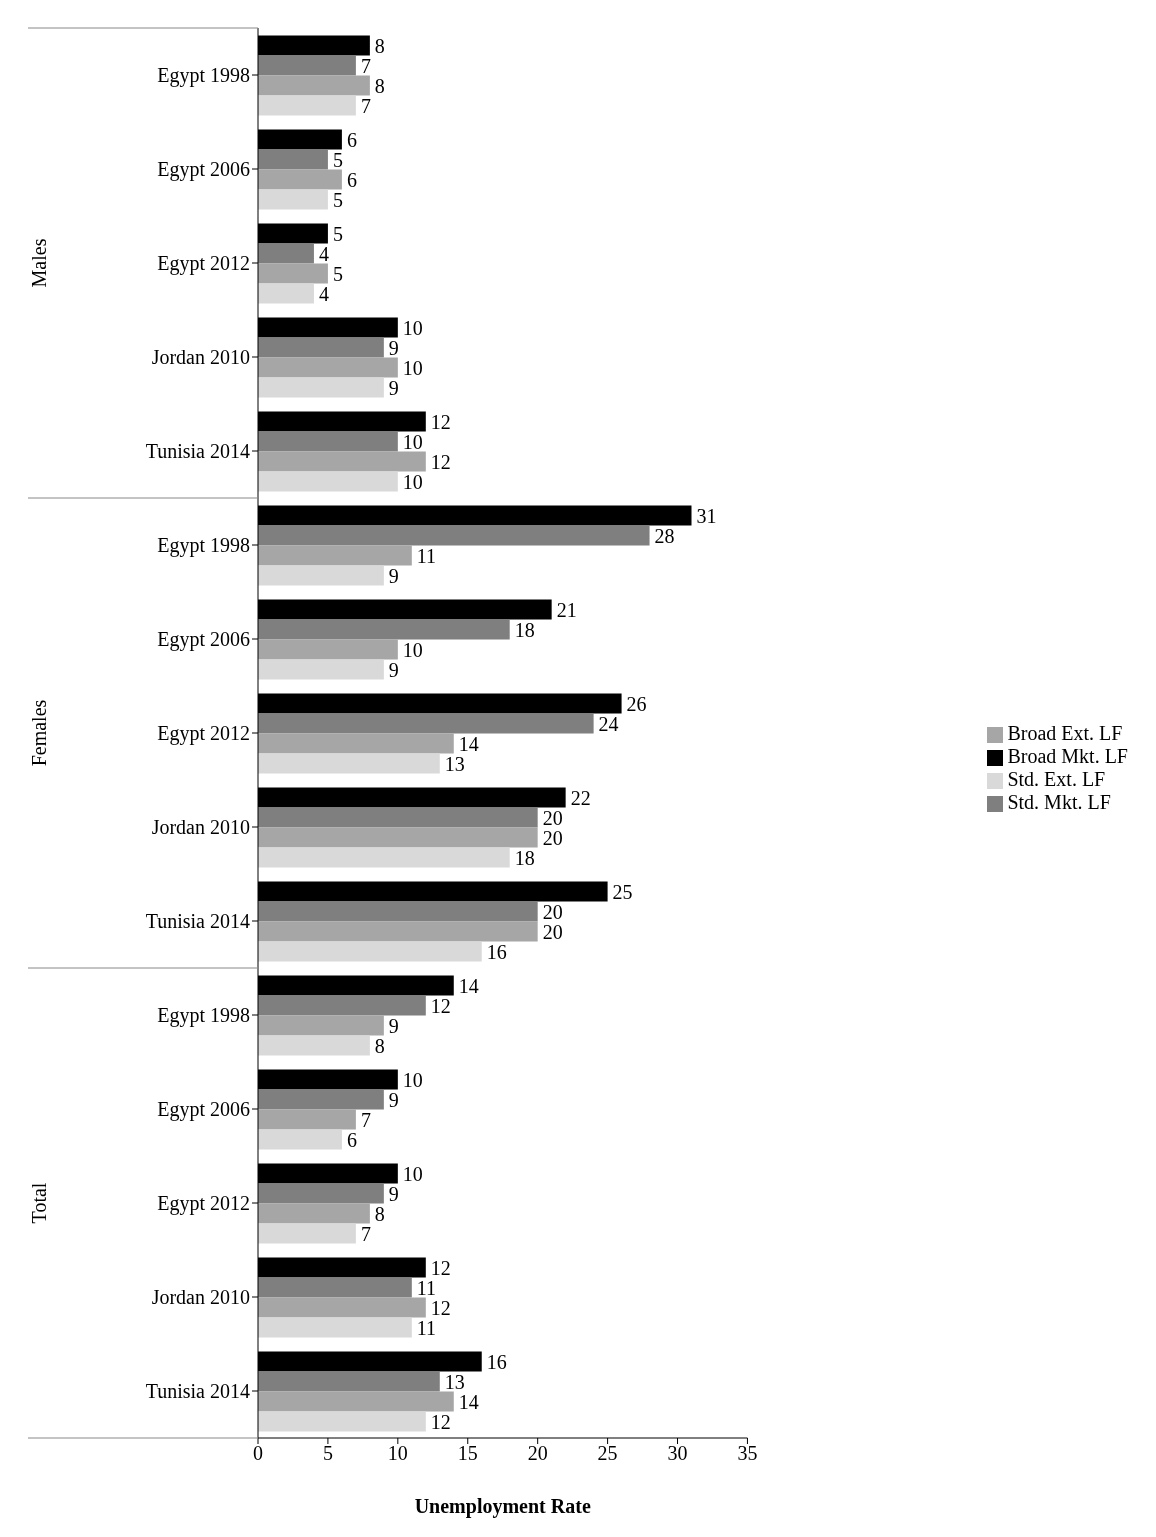  I want to click on data-label: 28, so click(664, 535).